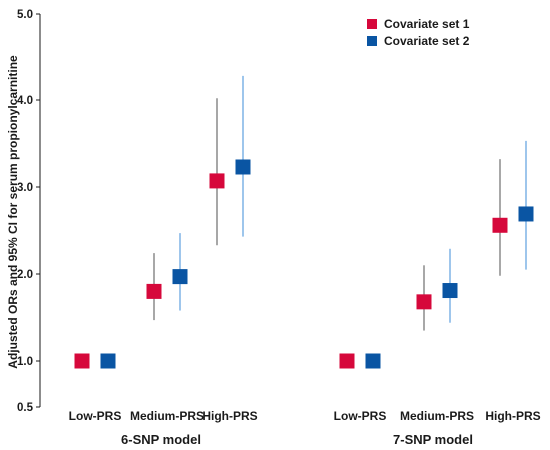 The height and width of the screenshot is (450, 550). Describe the element at coordinates (427, 41) in the screenshot. I see `legend-label: Covariate set 2` at that location.